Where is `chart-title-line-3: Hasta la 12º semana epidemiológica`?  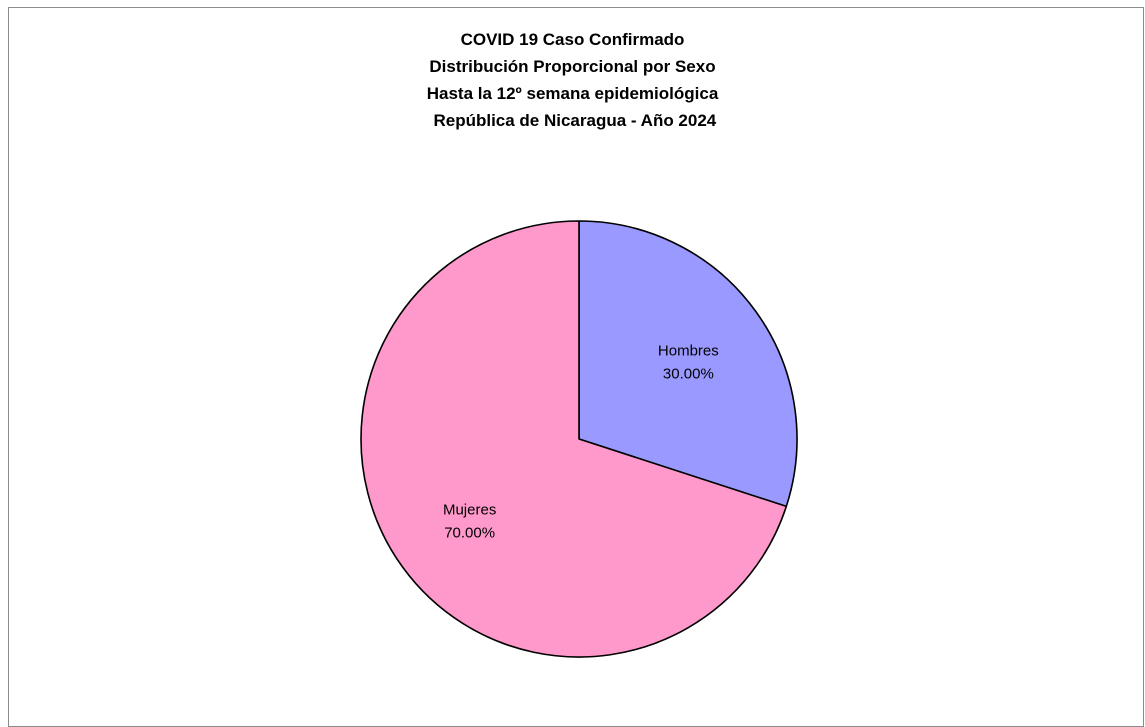 chart-title-line-3: Hasta la 12º semana epidemiológica is located at coordinates (572, 93).